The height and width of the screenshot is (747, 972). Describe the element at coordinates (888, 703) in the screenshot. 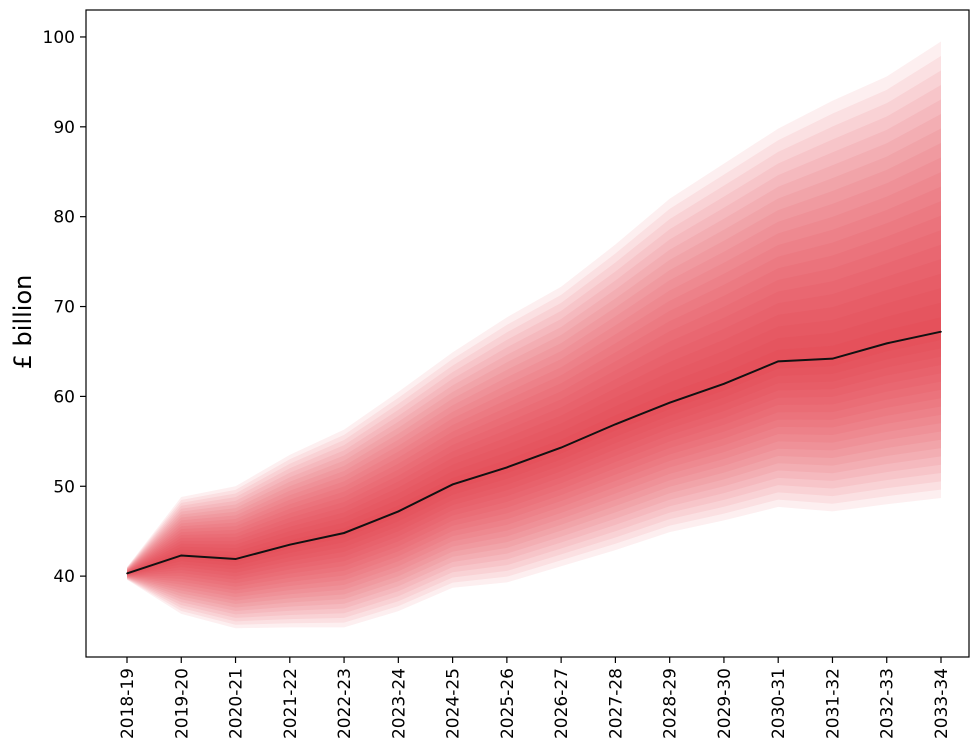

I see `x-tick-label: 2032-33` at that location.